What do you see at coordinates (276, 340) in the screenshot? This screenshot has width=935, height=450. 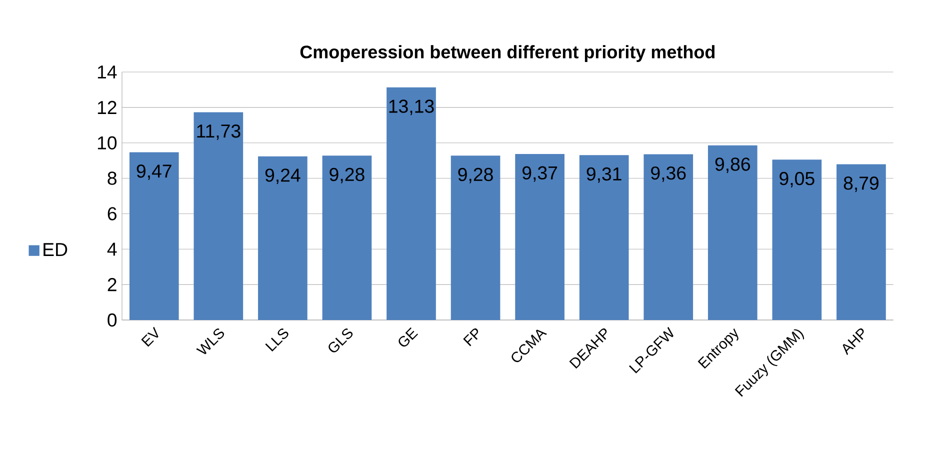 I see `x-tick-label: LLS` at bounding box center [276, 340].